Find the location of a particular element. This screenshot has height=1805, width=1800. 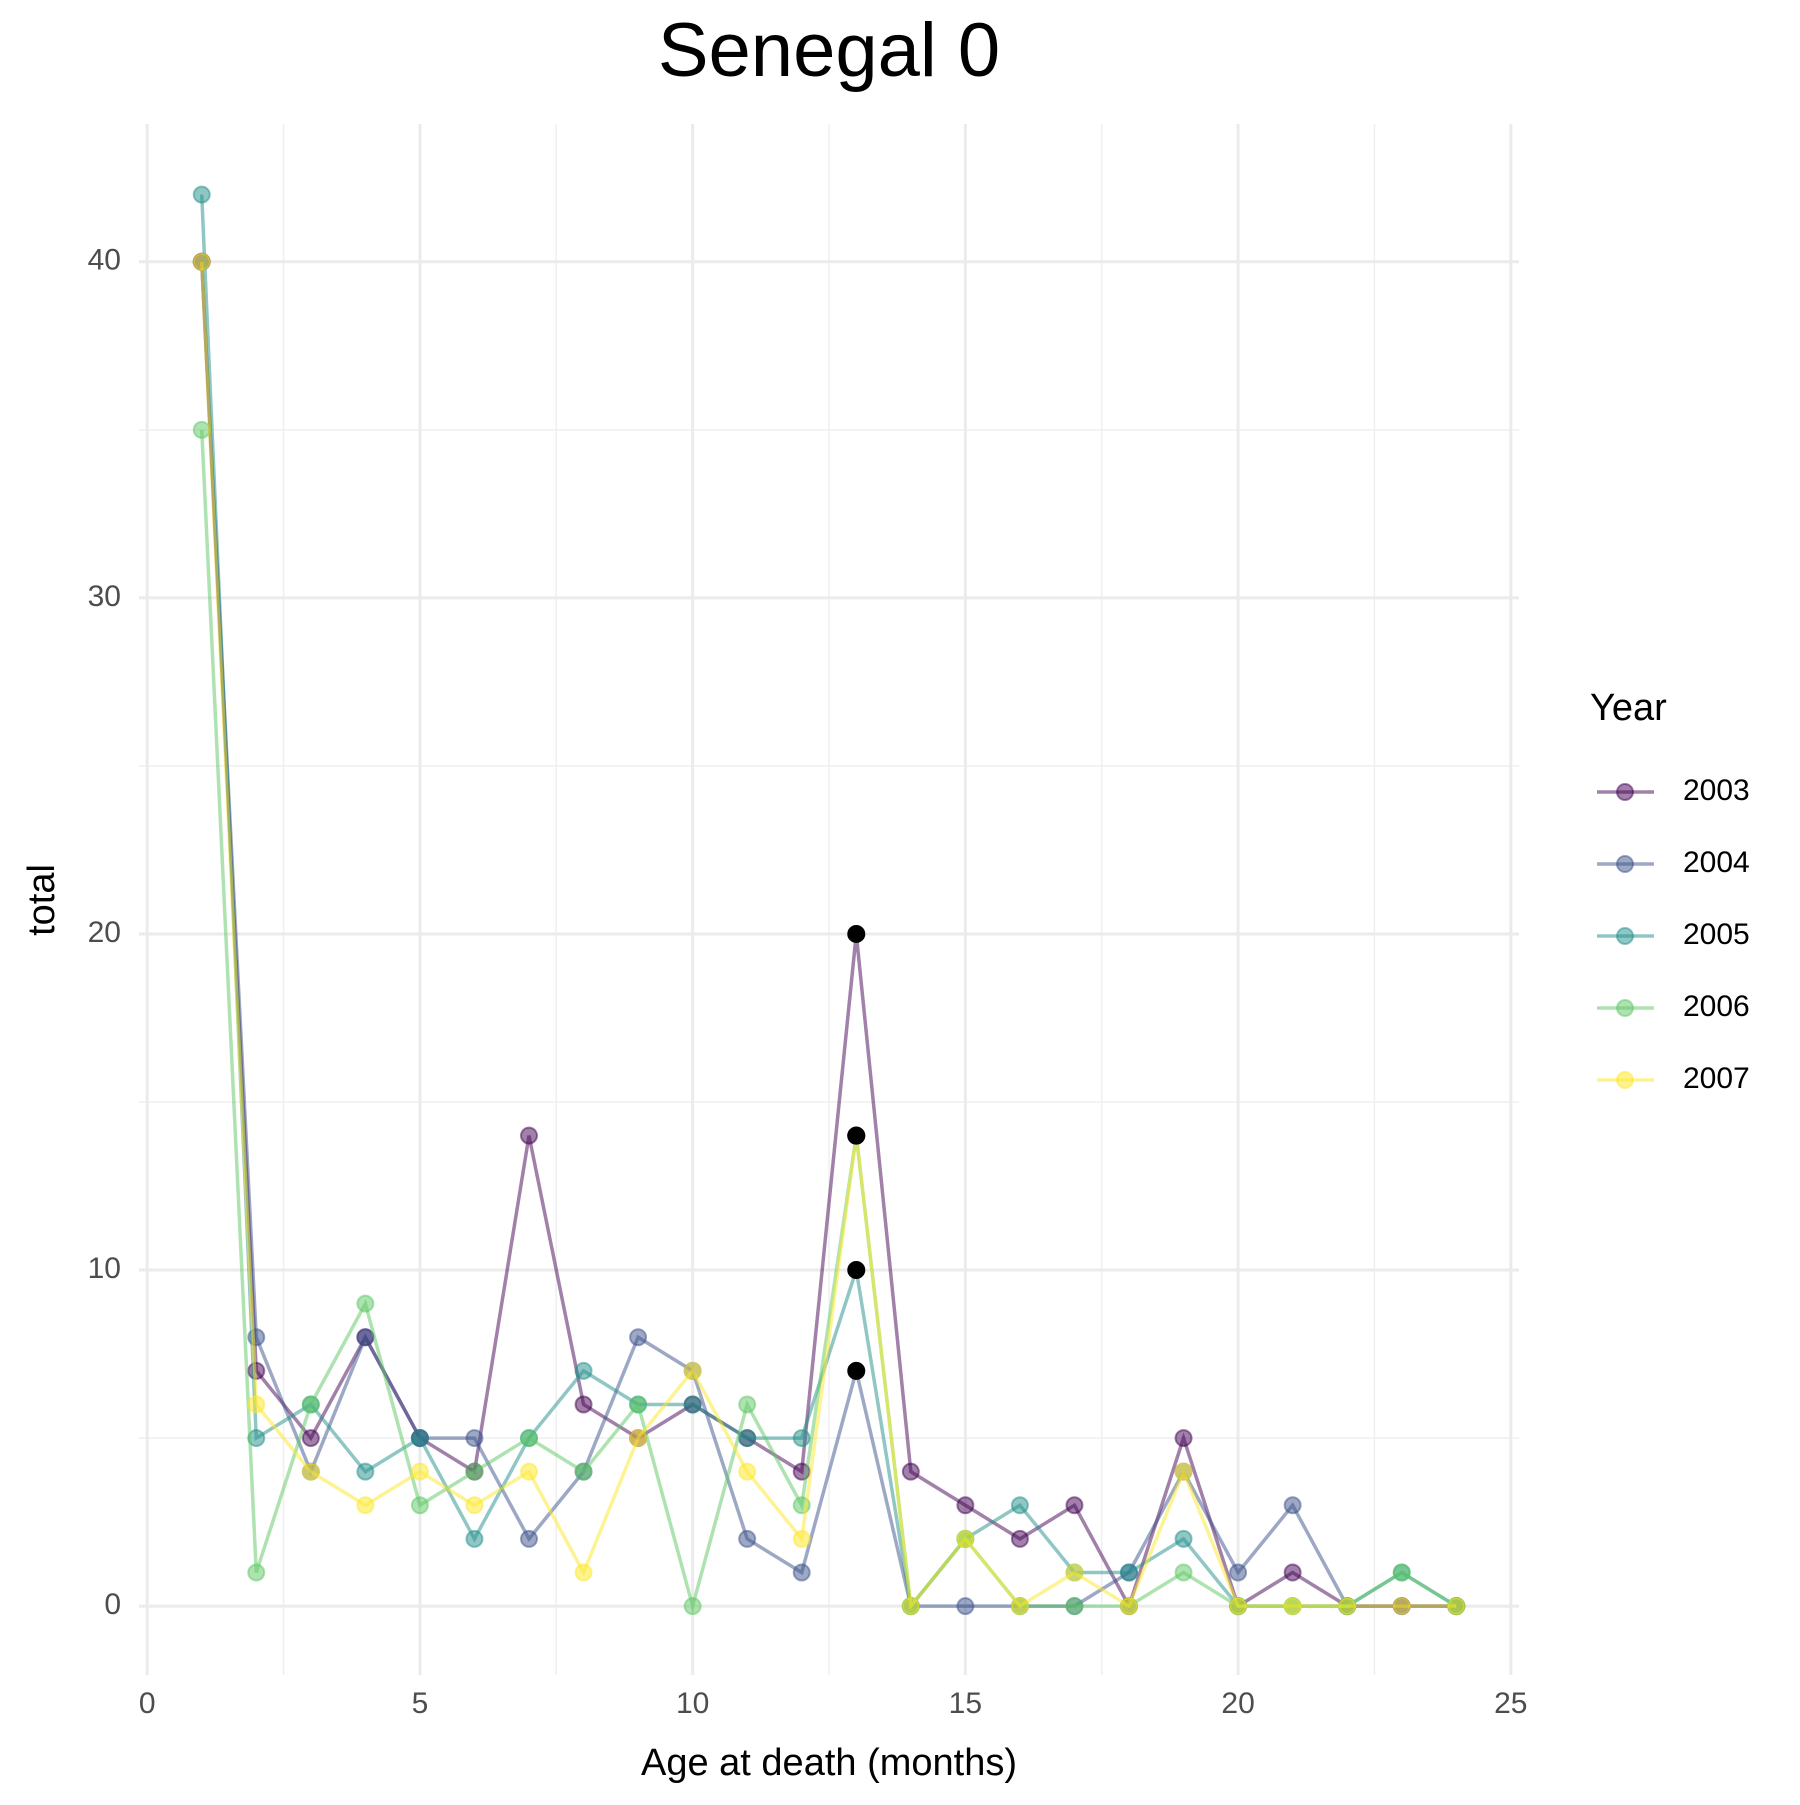

y-tick-label: 10 is located at coordinates (104, 1268).